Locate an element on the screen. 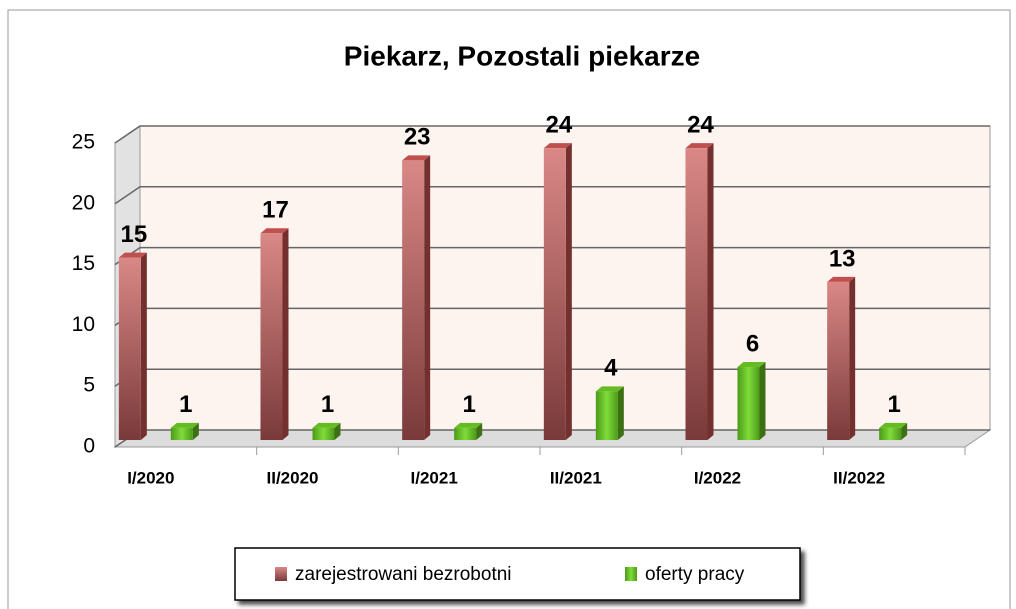  y-tick-label: 0 is located at coordinates (89, 446).